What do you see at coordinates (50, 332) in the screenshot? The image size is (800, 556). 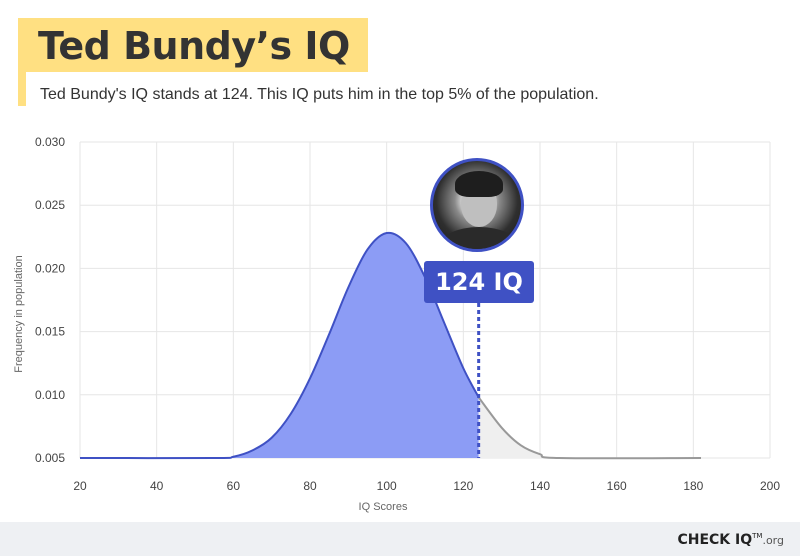 I see `y-tick-label: 0.015` at bounding box center [50, 332].